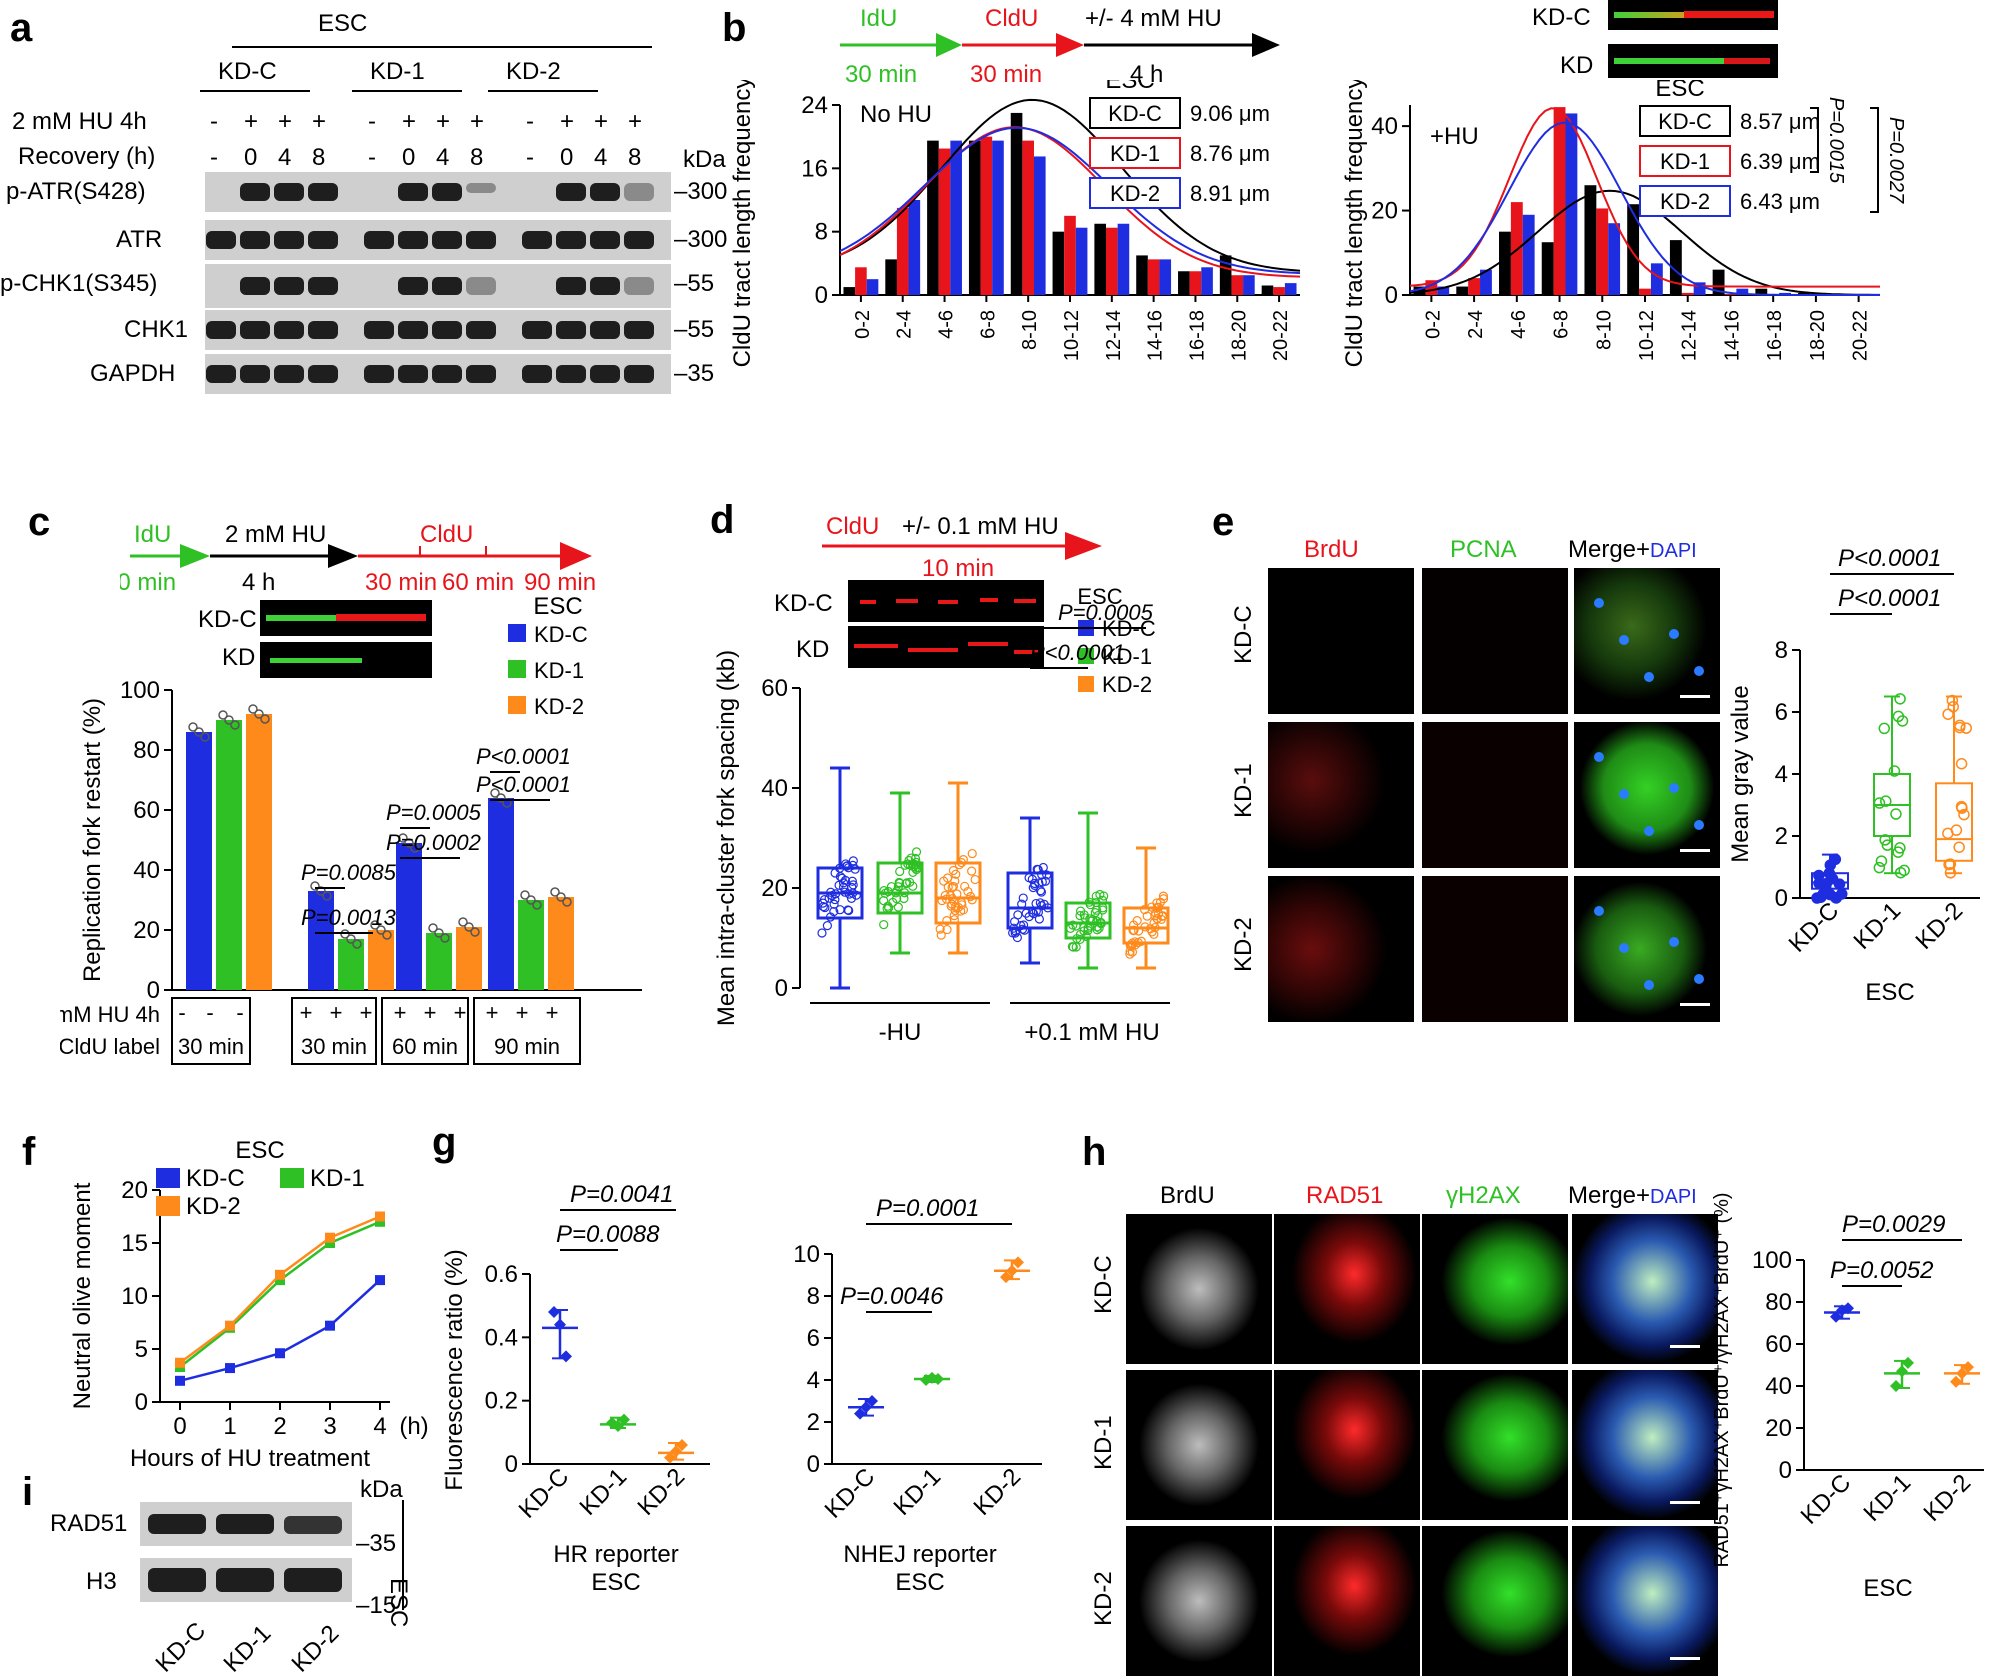  What do you see at coordinates (409, 916) in the screenshot?
I see `c-bar` at bounding box center [409, 916].